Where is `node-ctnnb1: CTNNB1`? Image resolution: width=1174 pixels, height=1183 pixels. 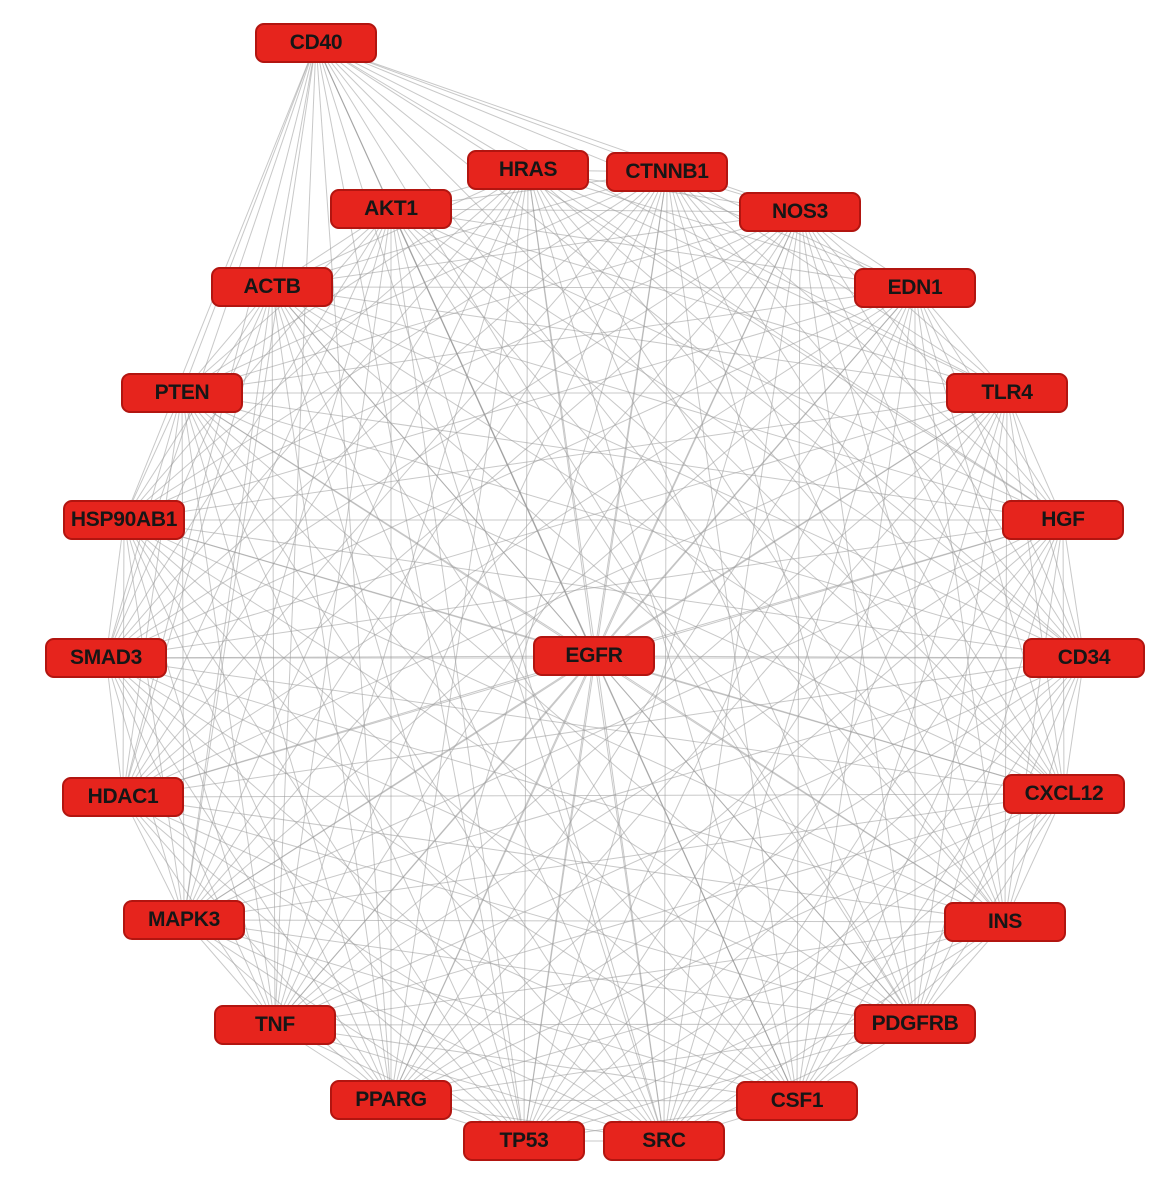
node-ctnnb1: CTNNB1 is located at coordinates (667, 172).